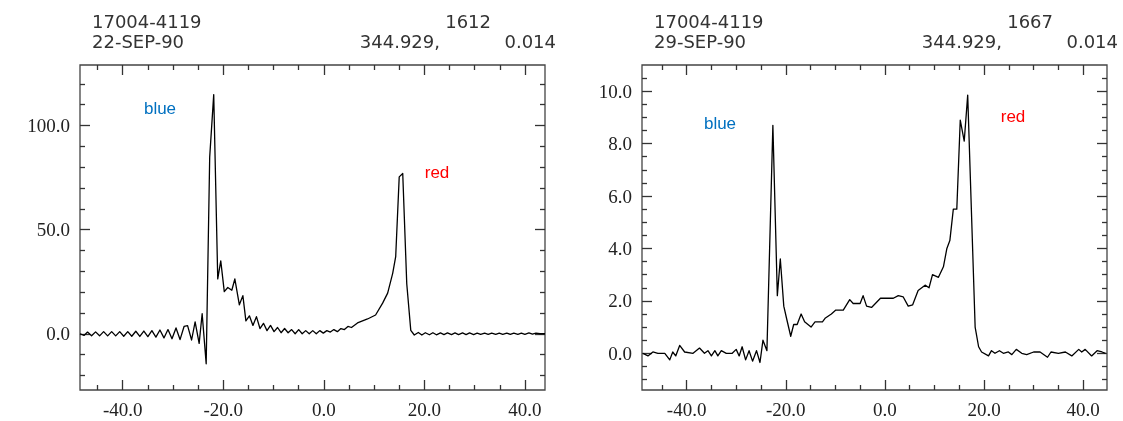 The image size is (1123, 421). Describe the element at coordinates (1030, 21) in the screenshot. I see `text: 1667` at that location.